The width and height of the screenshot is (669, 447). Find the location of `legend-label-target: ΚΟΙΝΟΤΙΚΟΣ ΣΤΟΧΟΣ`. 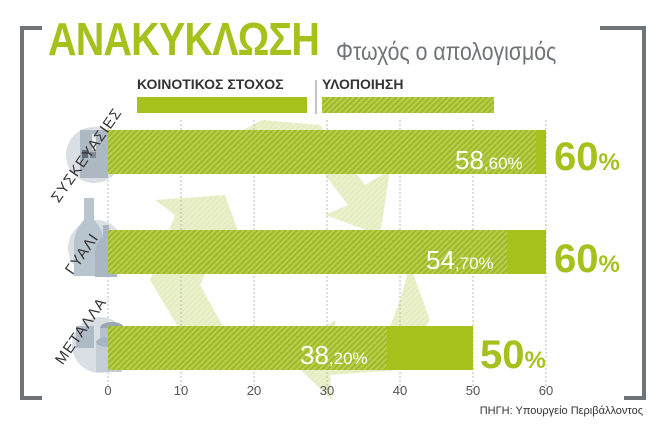

legend-label-target: ΚΟΙΝΟΤΙΚΟΣ ΣΤΟΧΟΣ is located at coordinates (210, 84).